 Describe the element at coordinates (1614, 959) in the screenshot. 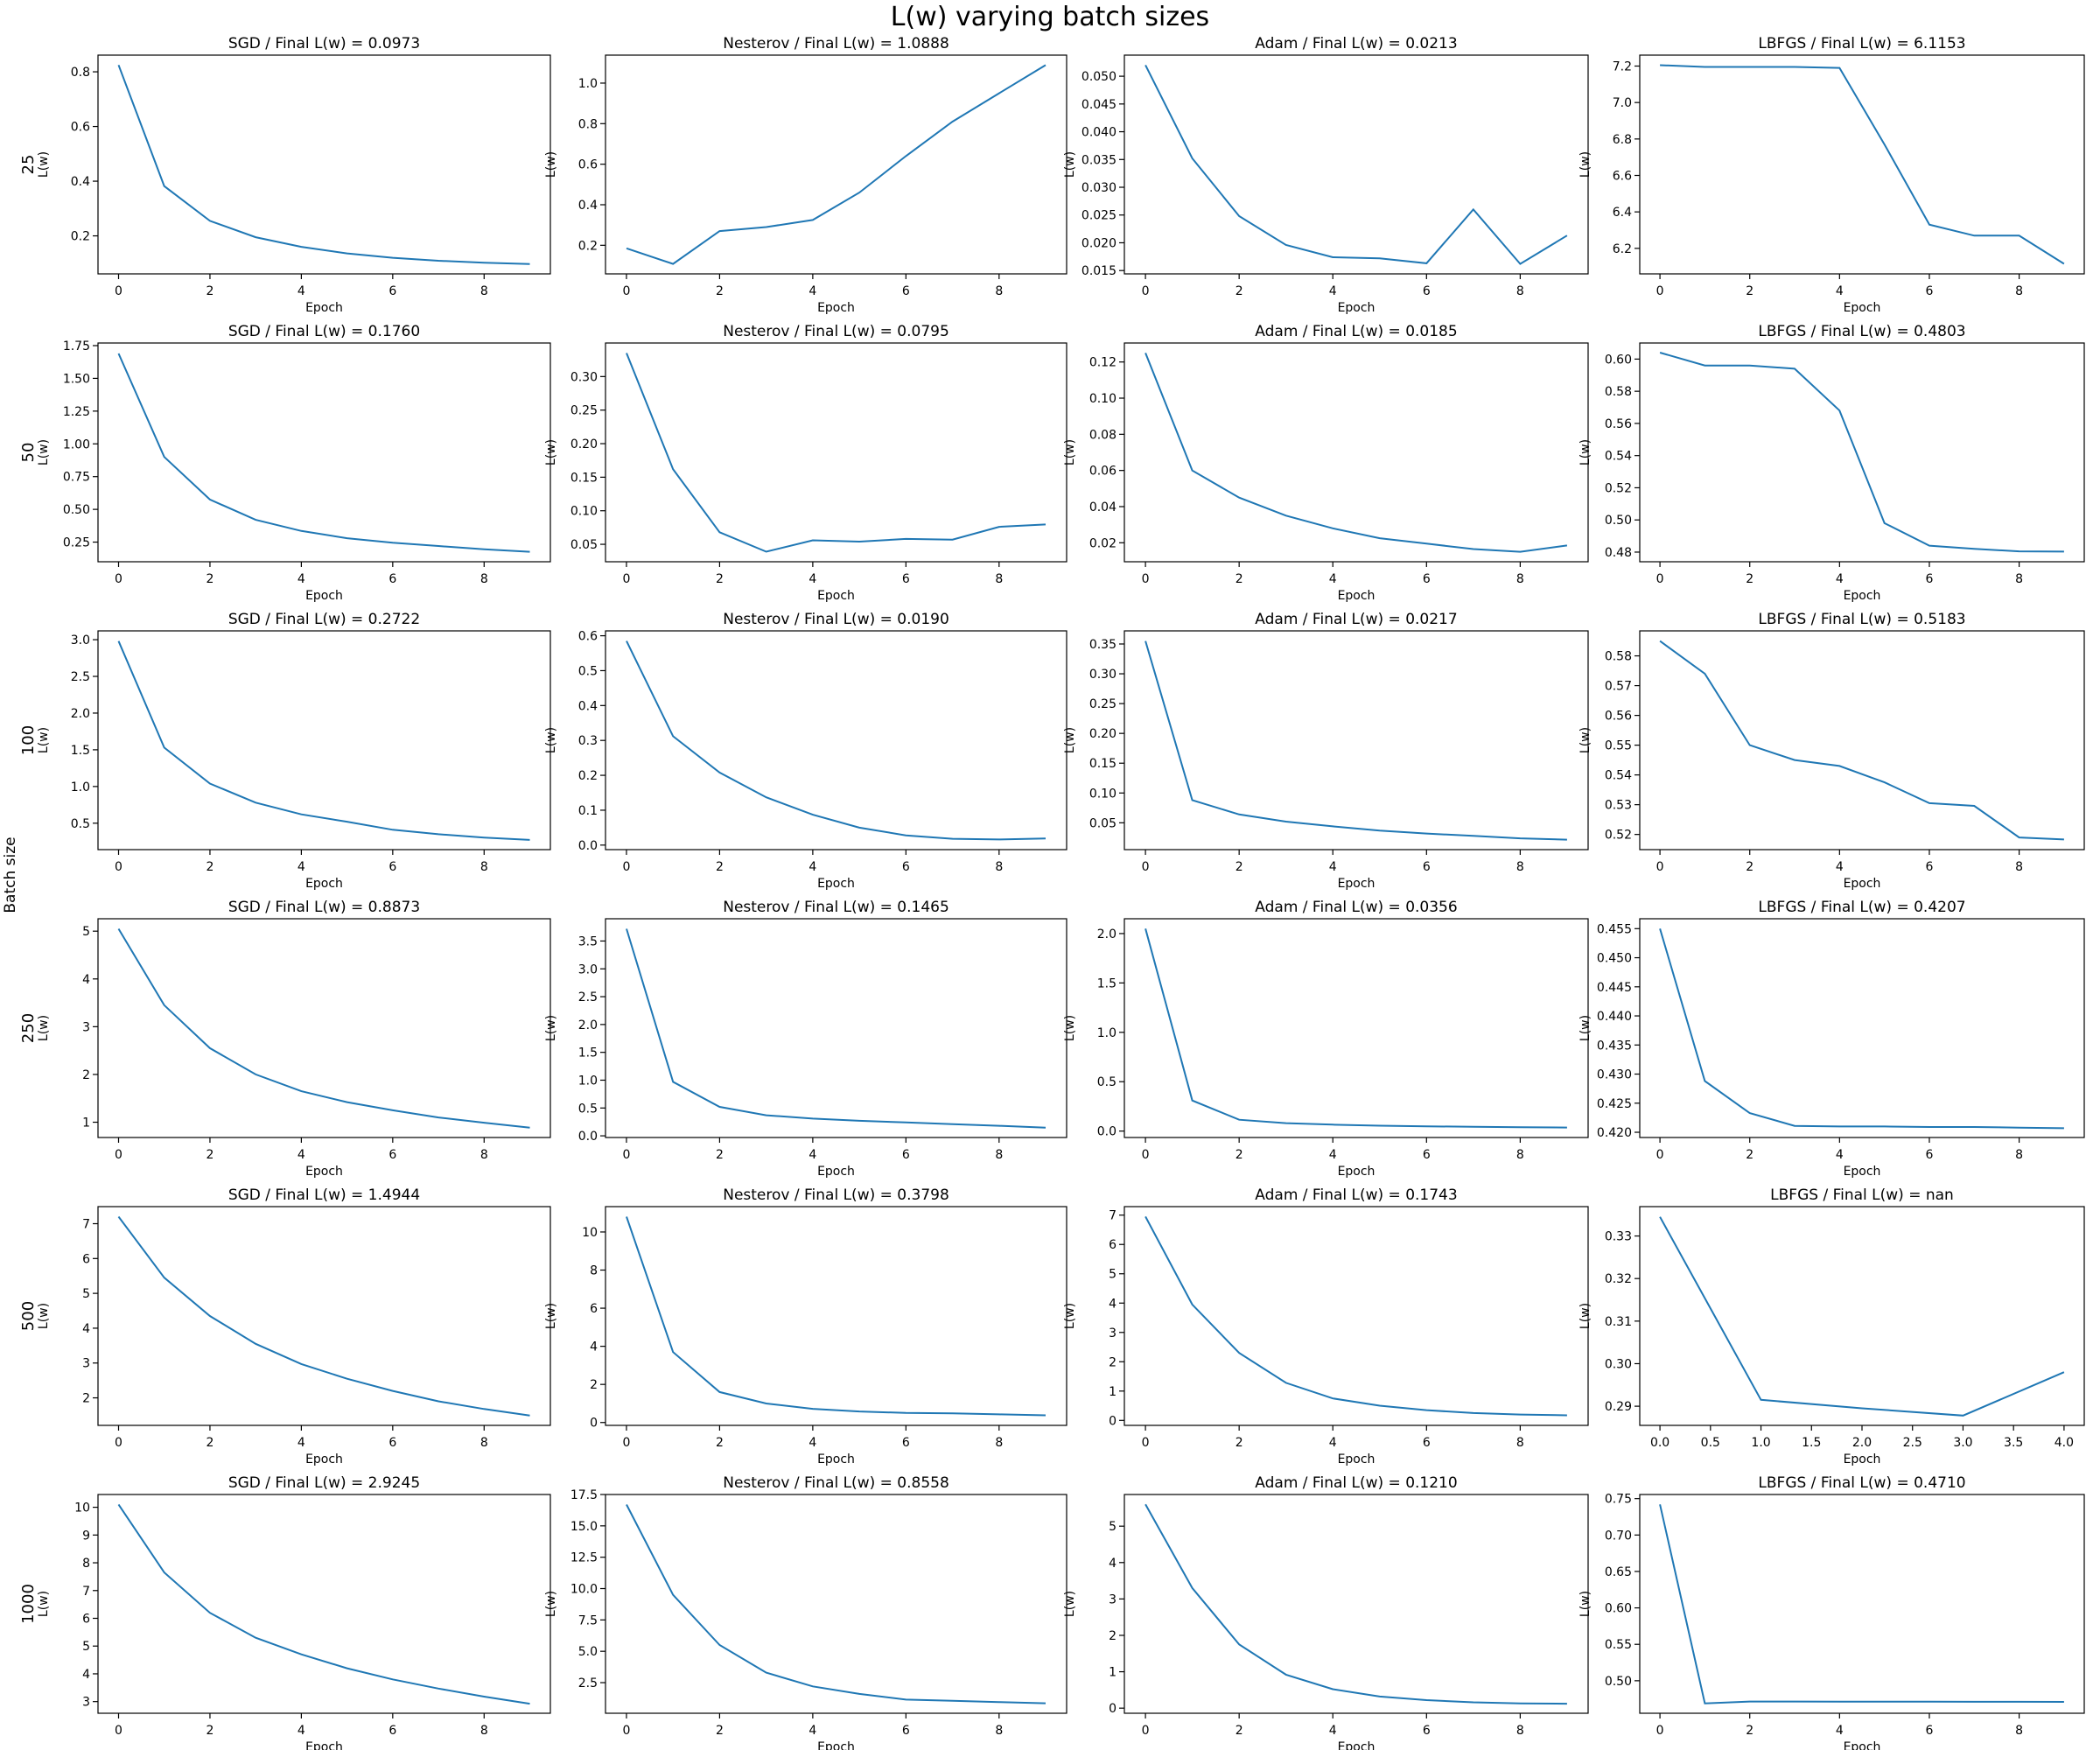

I see `y-tick-label: 0.450` at that location.